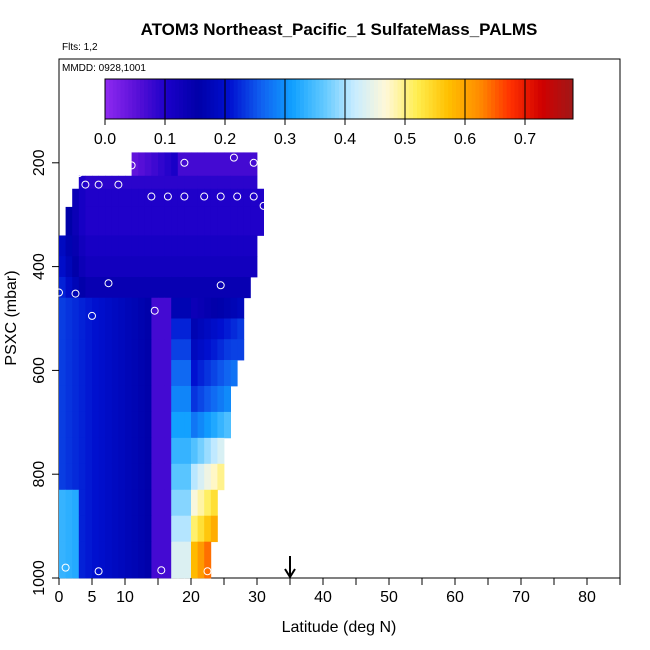 This screenshot has height=650, width=650. What do you see at coordinates (290, 567) in the screenshot?
I see `latitude-marker-arrow` at bounding box center [290, 567].